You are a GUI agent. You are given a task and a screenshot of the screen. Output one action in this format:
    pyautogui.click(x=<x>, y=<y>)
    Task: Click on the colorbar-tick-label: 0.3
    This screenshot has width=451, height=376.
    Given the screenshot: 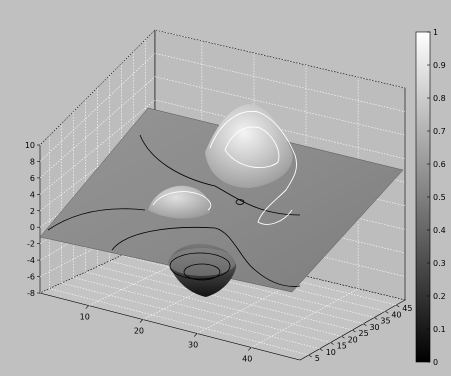 What is the action you would take?
    pyautogui.click(x=439, y=263)
    